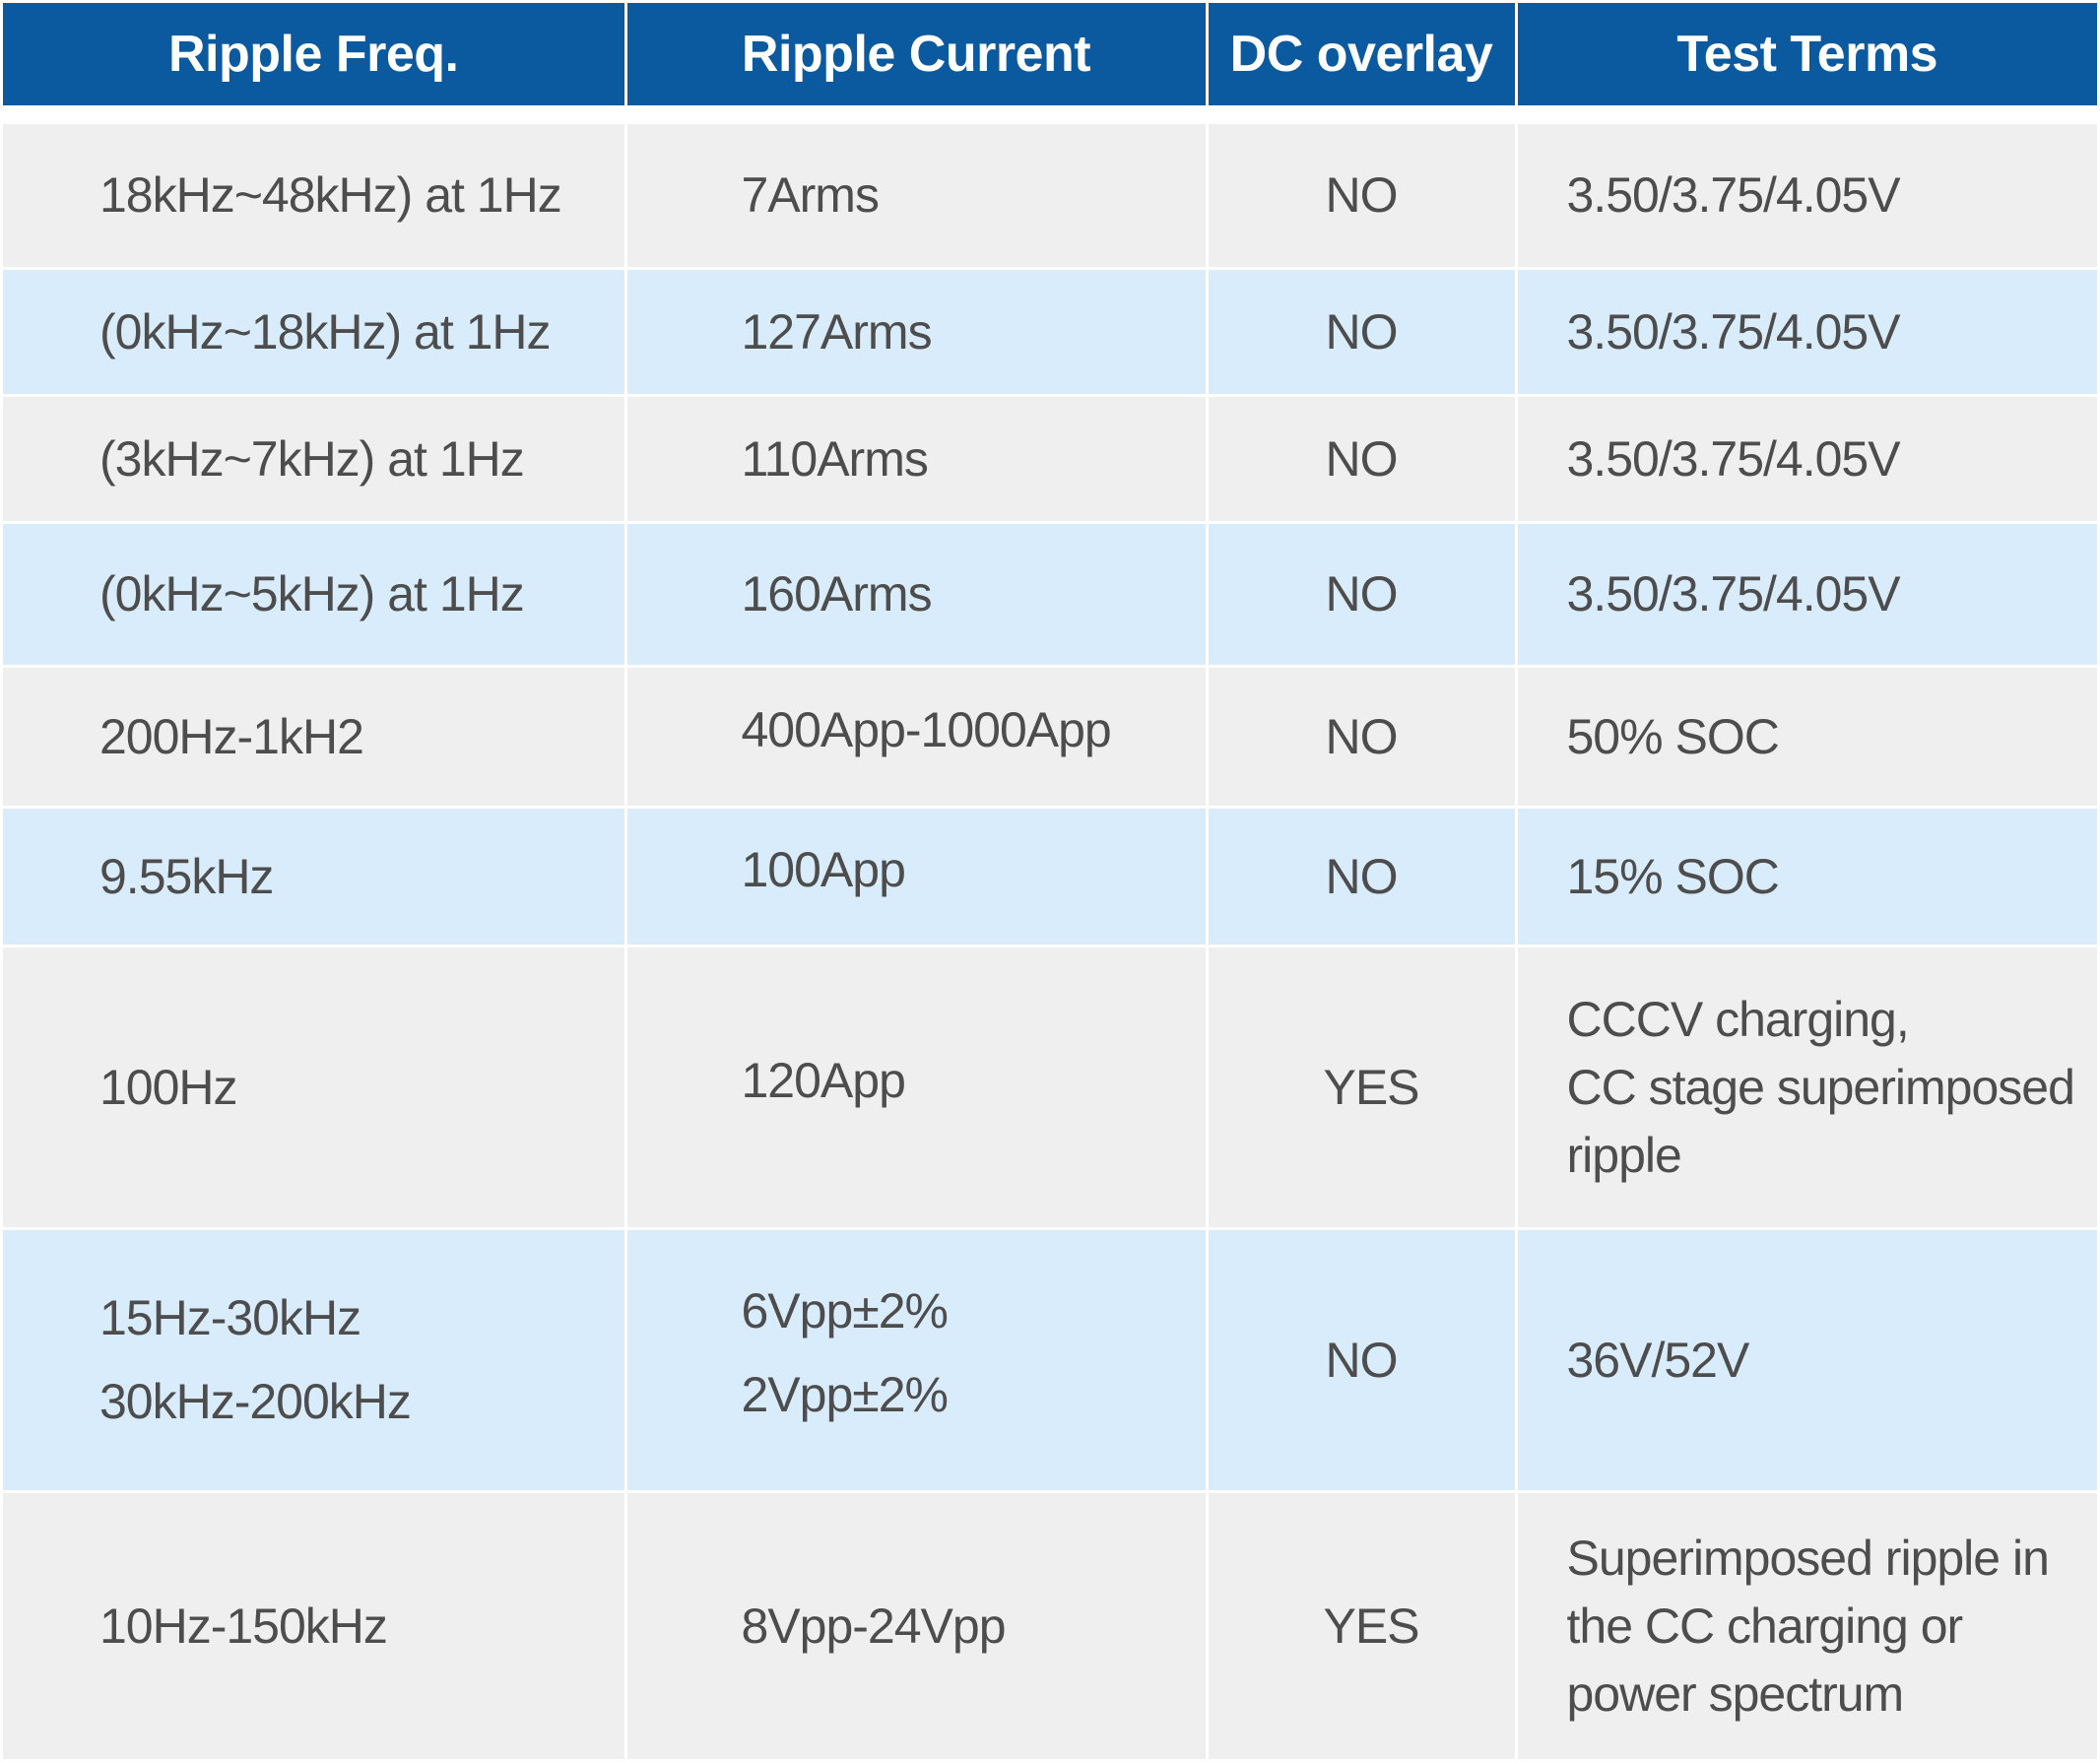 This screenshot has width=2100, height=1762. What do you see at coordinates (916, 195) in the screenshot?
I see `cell-ripple-current: 7Arms` at bounding box center [916, 195].